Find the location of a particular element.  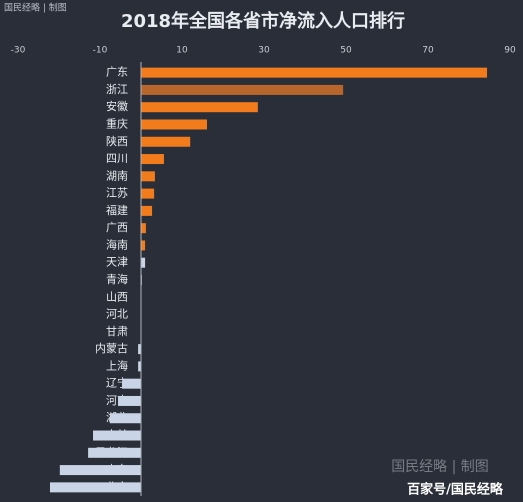

y-tick-label: 广西 is located at coordinates (117, 227).